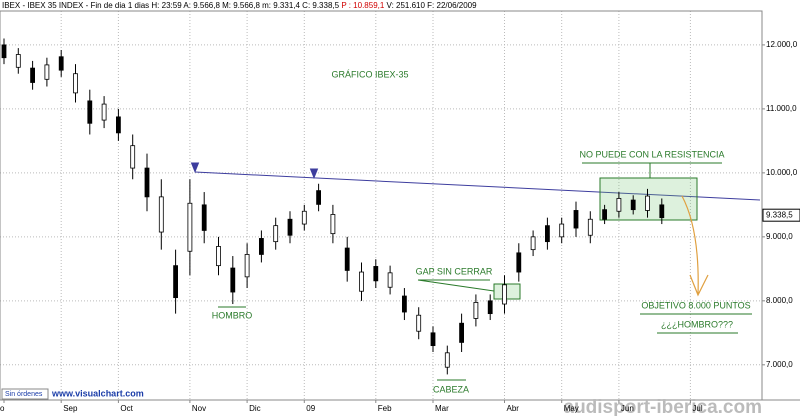 The width and height of the screenshot is (800, 416). Describe the element at coordinates (695, 305) in the screenshot. I see `annotation: OBJETIVO 8.000 PUNTOS` at that location.